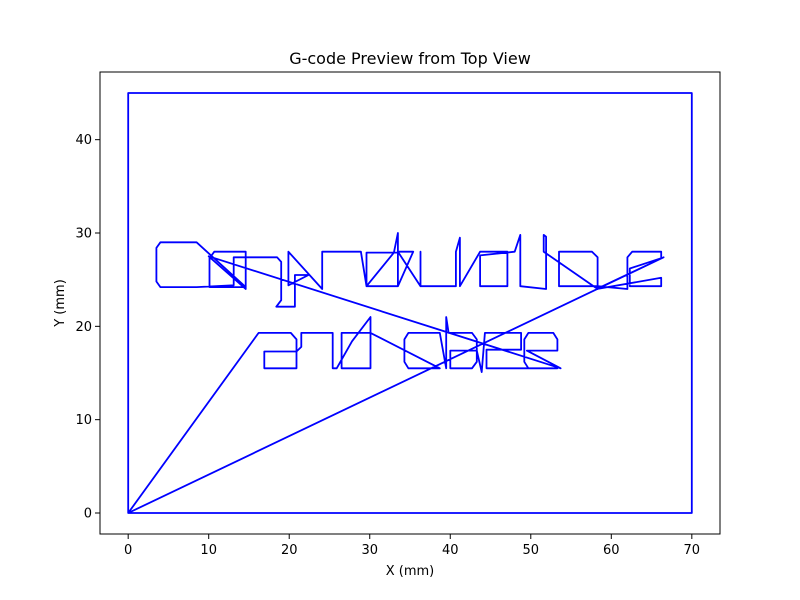  I want to click on y-tick-label: 30, so click(83, 234).